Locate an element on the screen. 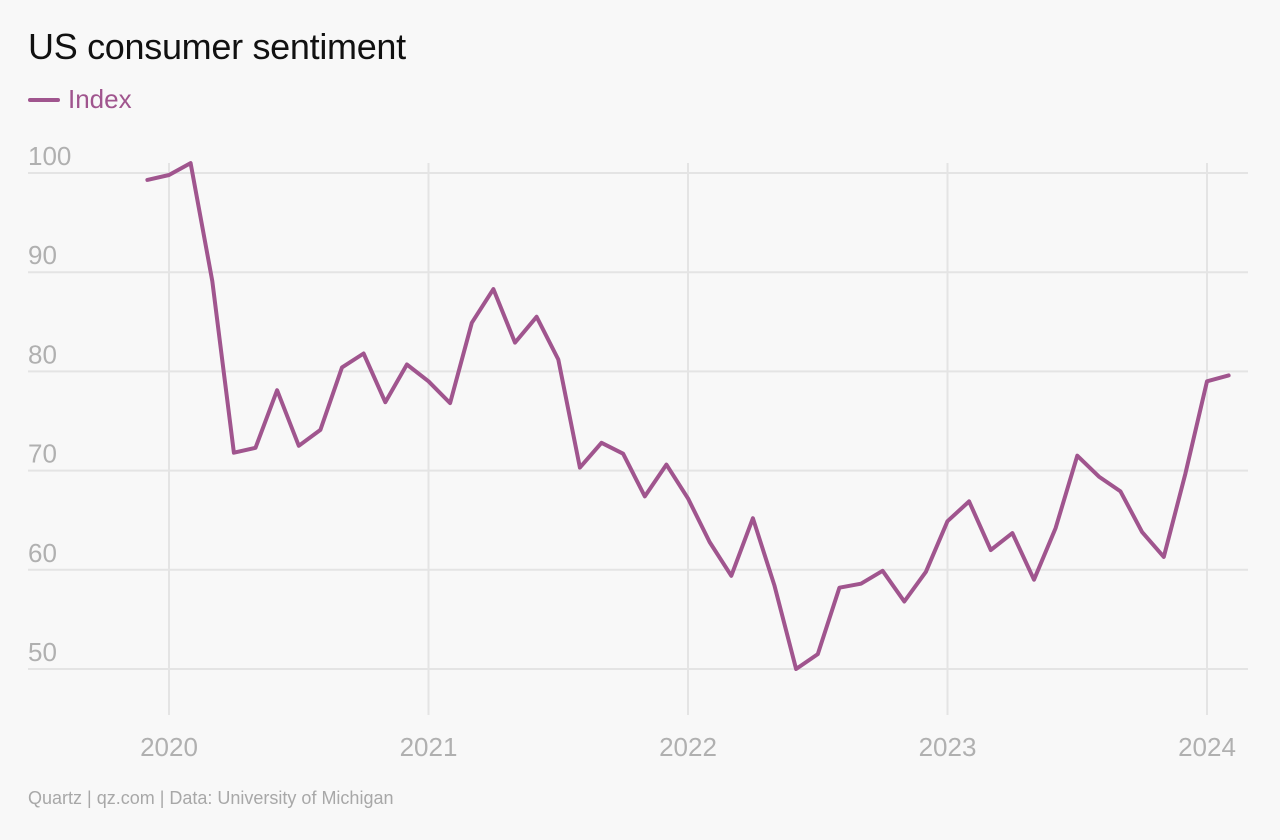  x-tick-label: 2022 is located at coordinates (688, 747).